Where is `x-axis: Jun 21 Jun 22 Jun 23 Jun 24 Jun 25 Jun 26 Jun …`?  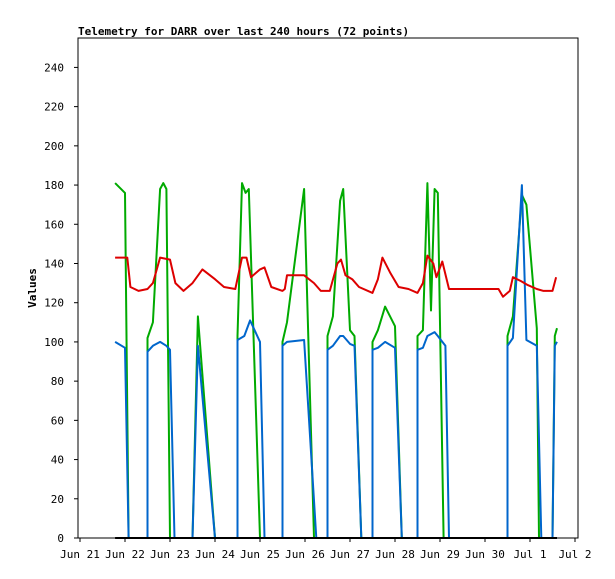
x-axis: Jun 21 Jun 22 Jun 23 Jun 24 Jun 25 Jun 26 Jun … is located at coordinates (326, 549).